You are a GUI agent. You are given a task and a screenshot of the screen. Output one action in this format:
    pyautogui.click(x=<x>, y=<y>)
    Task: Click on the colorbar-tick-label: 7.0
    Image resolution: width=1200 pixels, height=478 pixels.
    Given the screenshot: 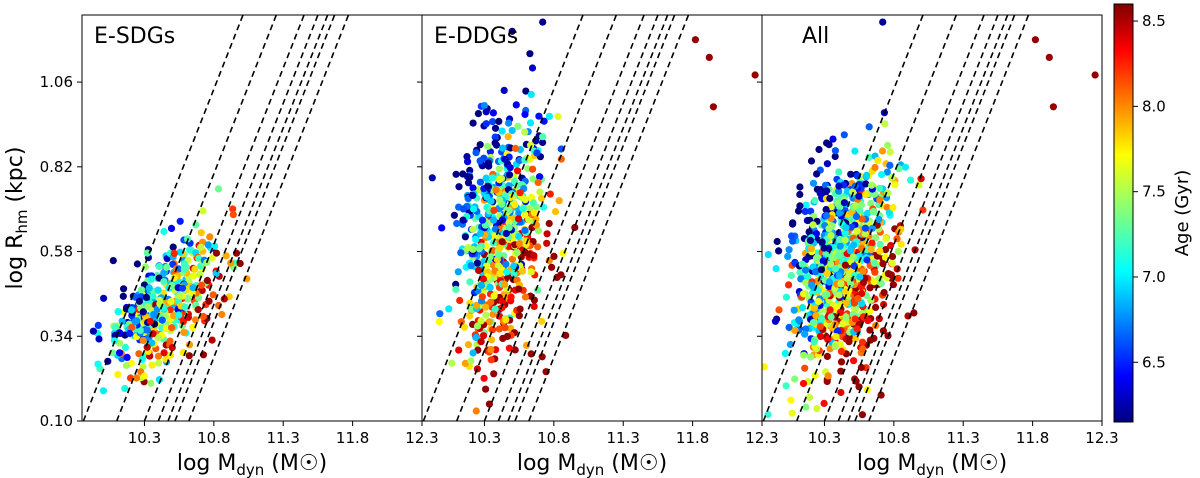 What is the action you would take?
    pyautogui.click(x=1154, y=277)
    